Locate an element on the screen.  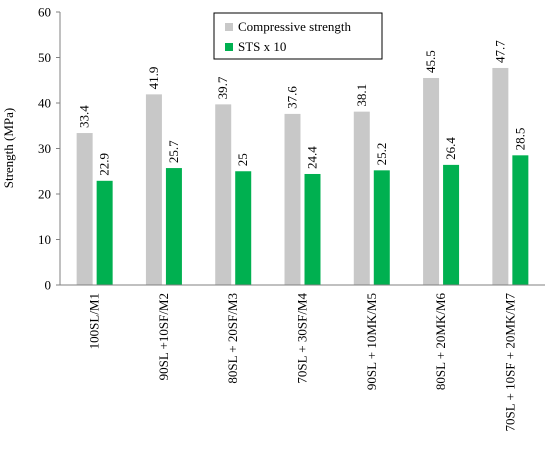
data-label-compressive: 39.7 is located at coordinates (222, 87).